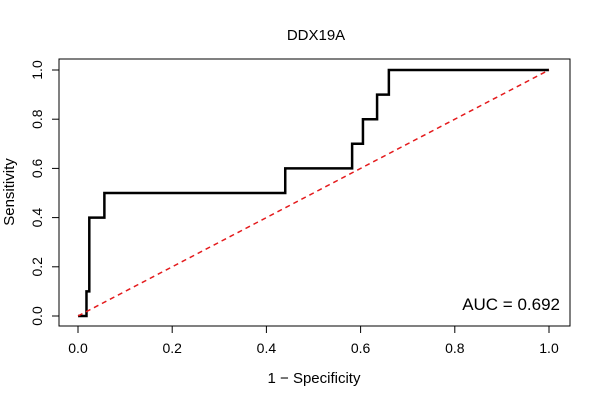 Image resolution: width=600 pixels, height=400 pixels. I want to click on y-tick-label: 0.0, so click(37, 316).